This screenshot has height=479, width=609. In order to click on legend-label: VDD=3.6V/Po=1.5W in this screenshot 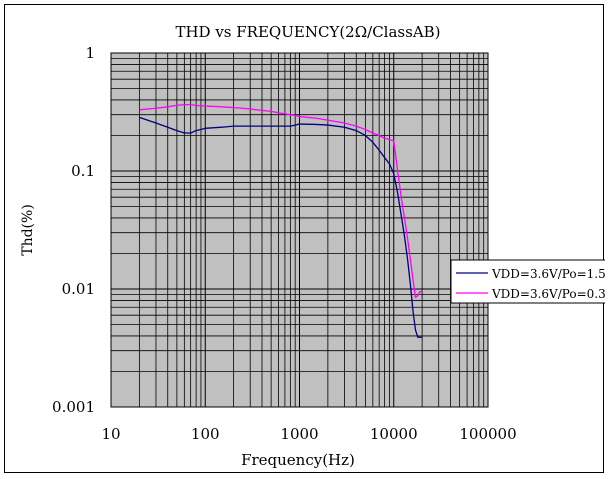, I will do `click(548, 274)`.